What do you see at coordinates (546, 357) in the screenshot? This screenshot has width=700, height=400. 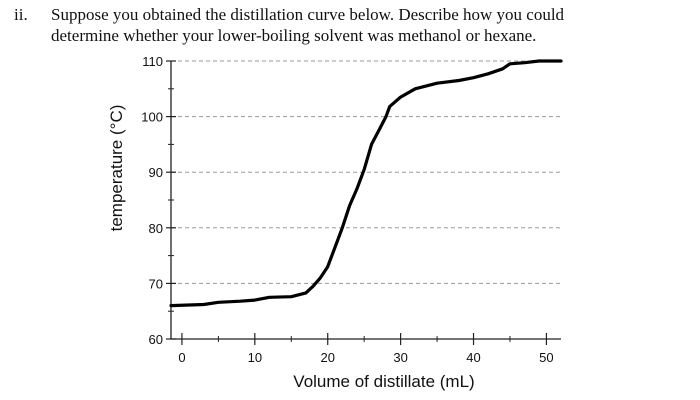 I see `x-tick-label-50: 50` at bounding box center [546, 357].